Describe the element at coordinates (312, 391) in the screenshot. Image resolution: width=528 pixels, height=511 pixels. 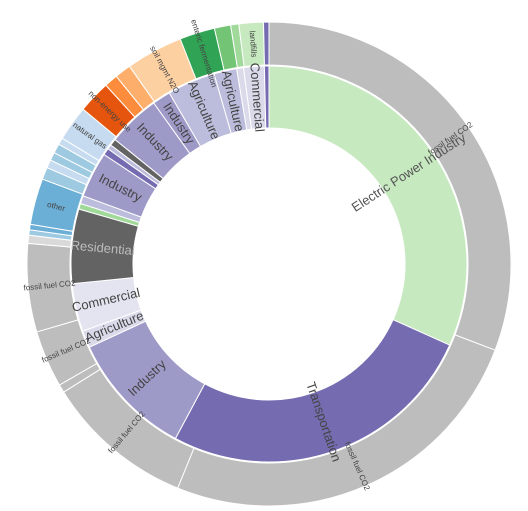
I see `sector-arc-transportation` at that location.